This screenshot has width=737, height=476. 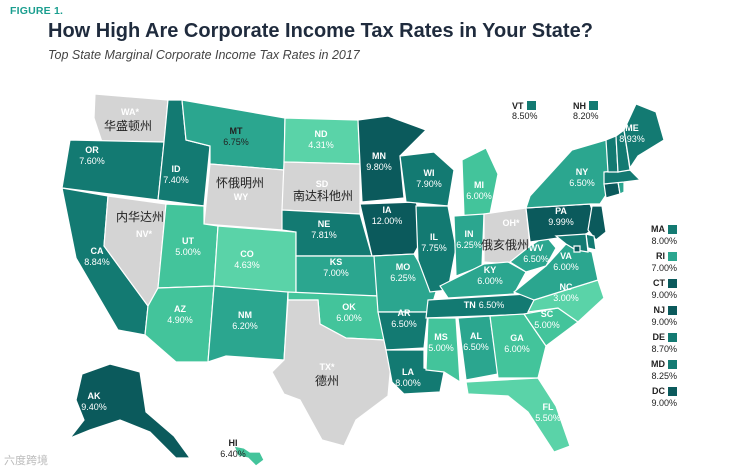 I want to click on label-IN: IN 6.25%, so click(x=469, y=239).